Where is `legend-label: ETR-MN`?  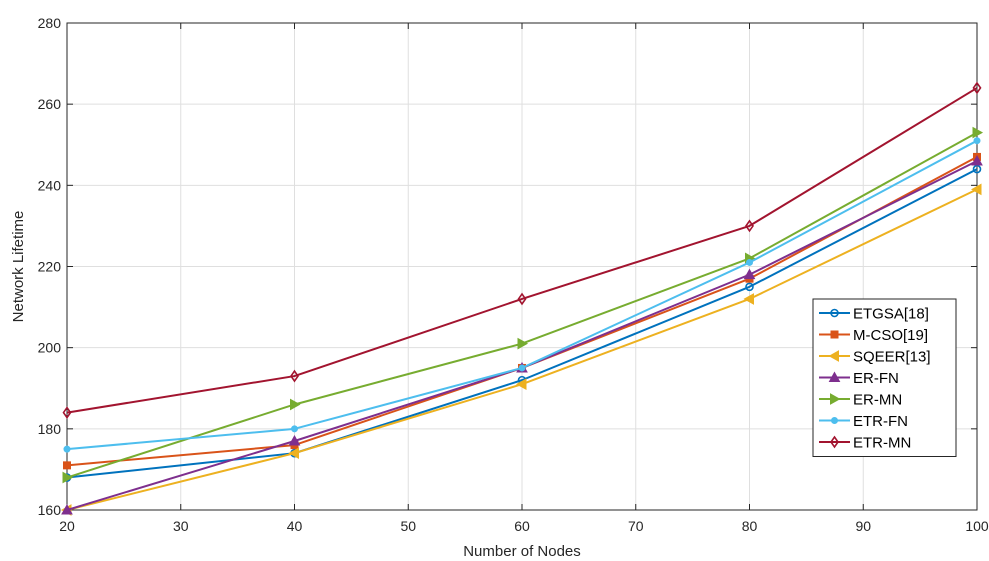 legend-label: ETR-MN is located at coordinates (882, 443).